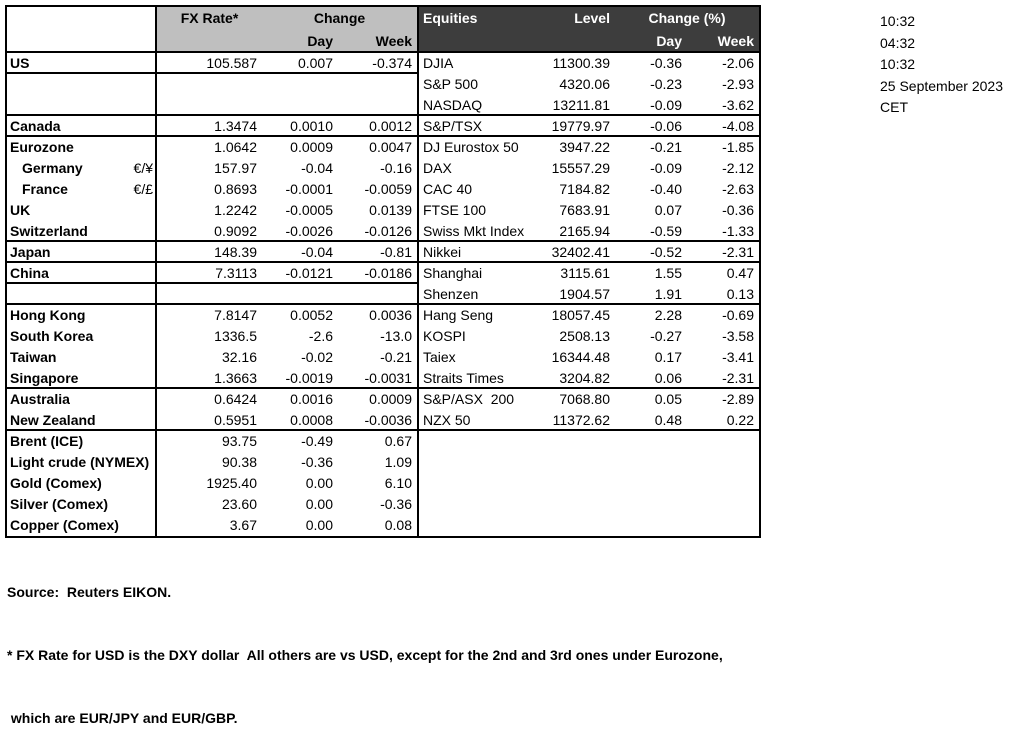  Describe the element at coordinates (300, 84) in the screenshot. I see `fx-day-change` at that location.